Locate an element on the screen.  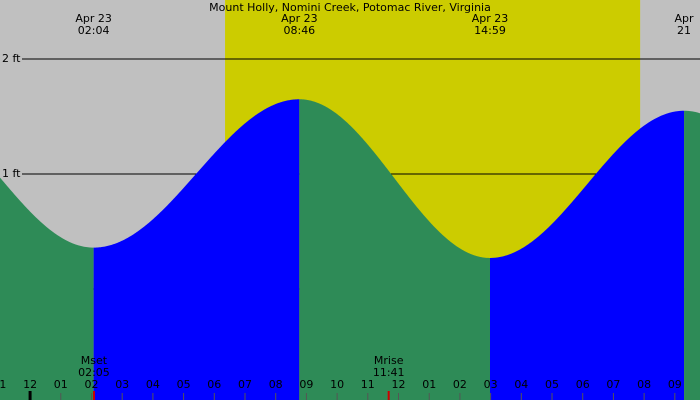
y-tick-label: 1 ft is located at coordinates (11, 173).